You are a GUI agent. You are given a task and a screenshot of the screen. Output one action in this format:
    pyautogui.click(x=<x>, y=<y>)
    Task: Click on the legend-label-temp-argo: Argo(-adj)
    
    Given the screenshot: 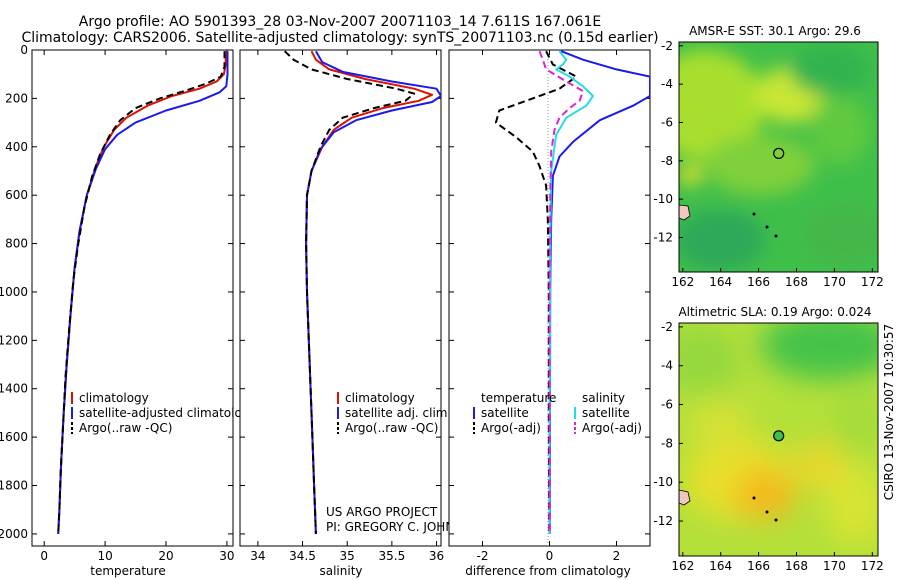 What is the action you would take?
    pyautogui.click(x=511, y=428)
    